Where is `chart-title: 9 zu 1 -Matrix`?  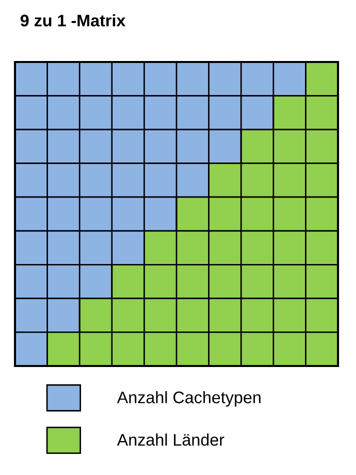 chart-title: 9 zu 1 -Matrix is located at coordinates (73, 20).